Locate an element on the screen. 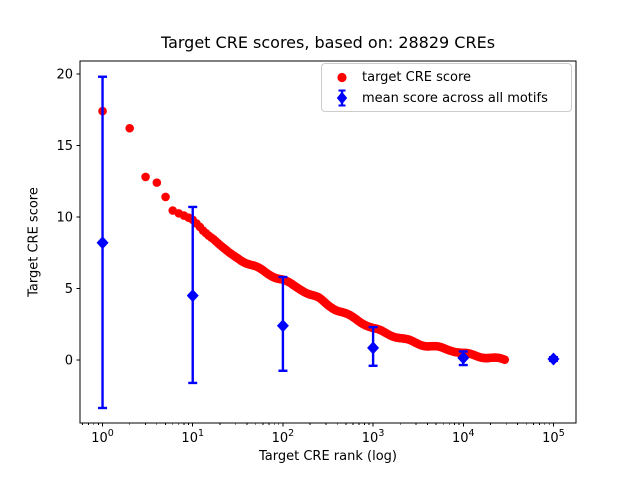 The width and height of the screenshot is (640, 480). legend-label: target CRE score is located at coordinates (417, 77).